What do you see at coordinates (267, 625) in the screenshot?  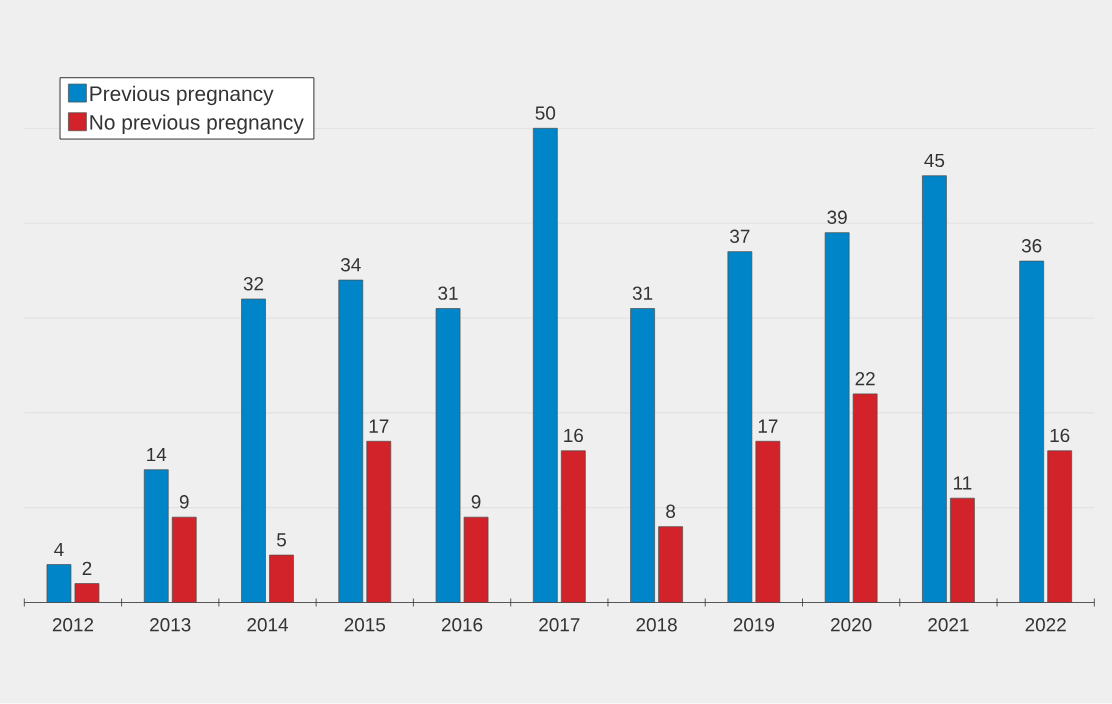 I see `x-tick-label: 2014` at bounding box center [267, 625].